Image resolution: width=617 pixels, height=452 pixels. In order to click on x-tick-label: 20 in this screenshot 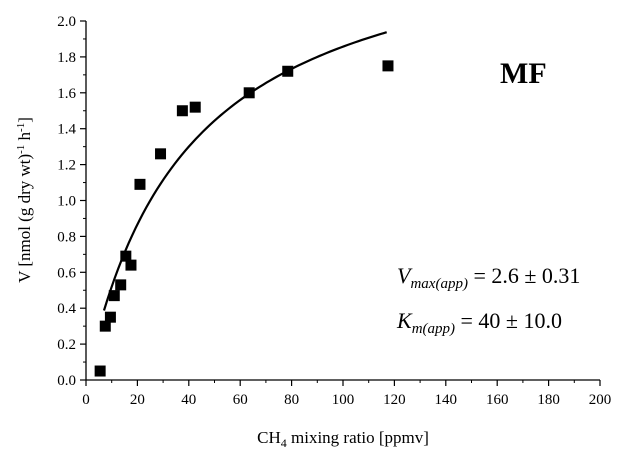, I will do `click(137, 400)`.